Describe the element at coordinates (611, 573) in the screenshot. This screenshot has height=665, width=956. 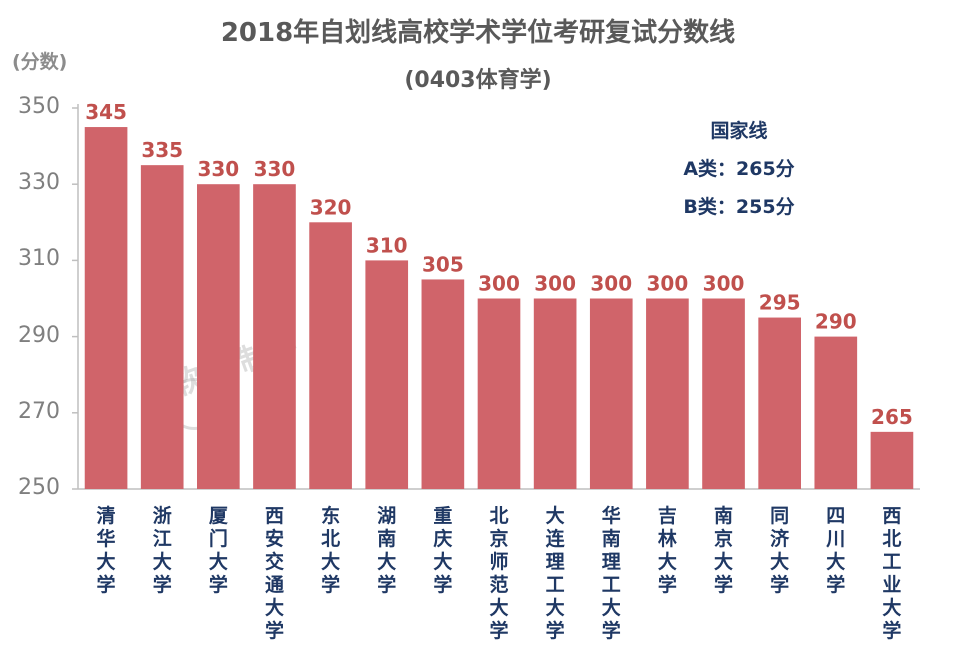
I see `x-category-label: 华南理工大学` at that location.